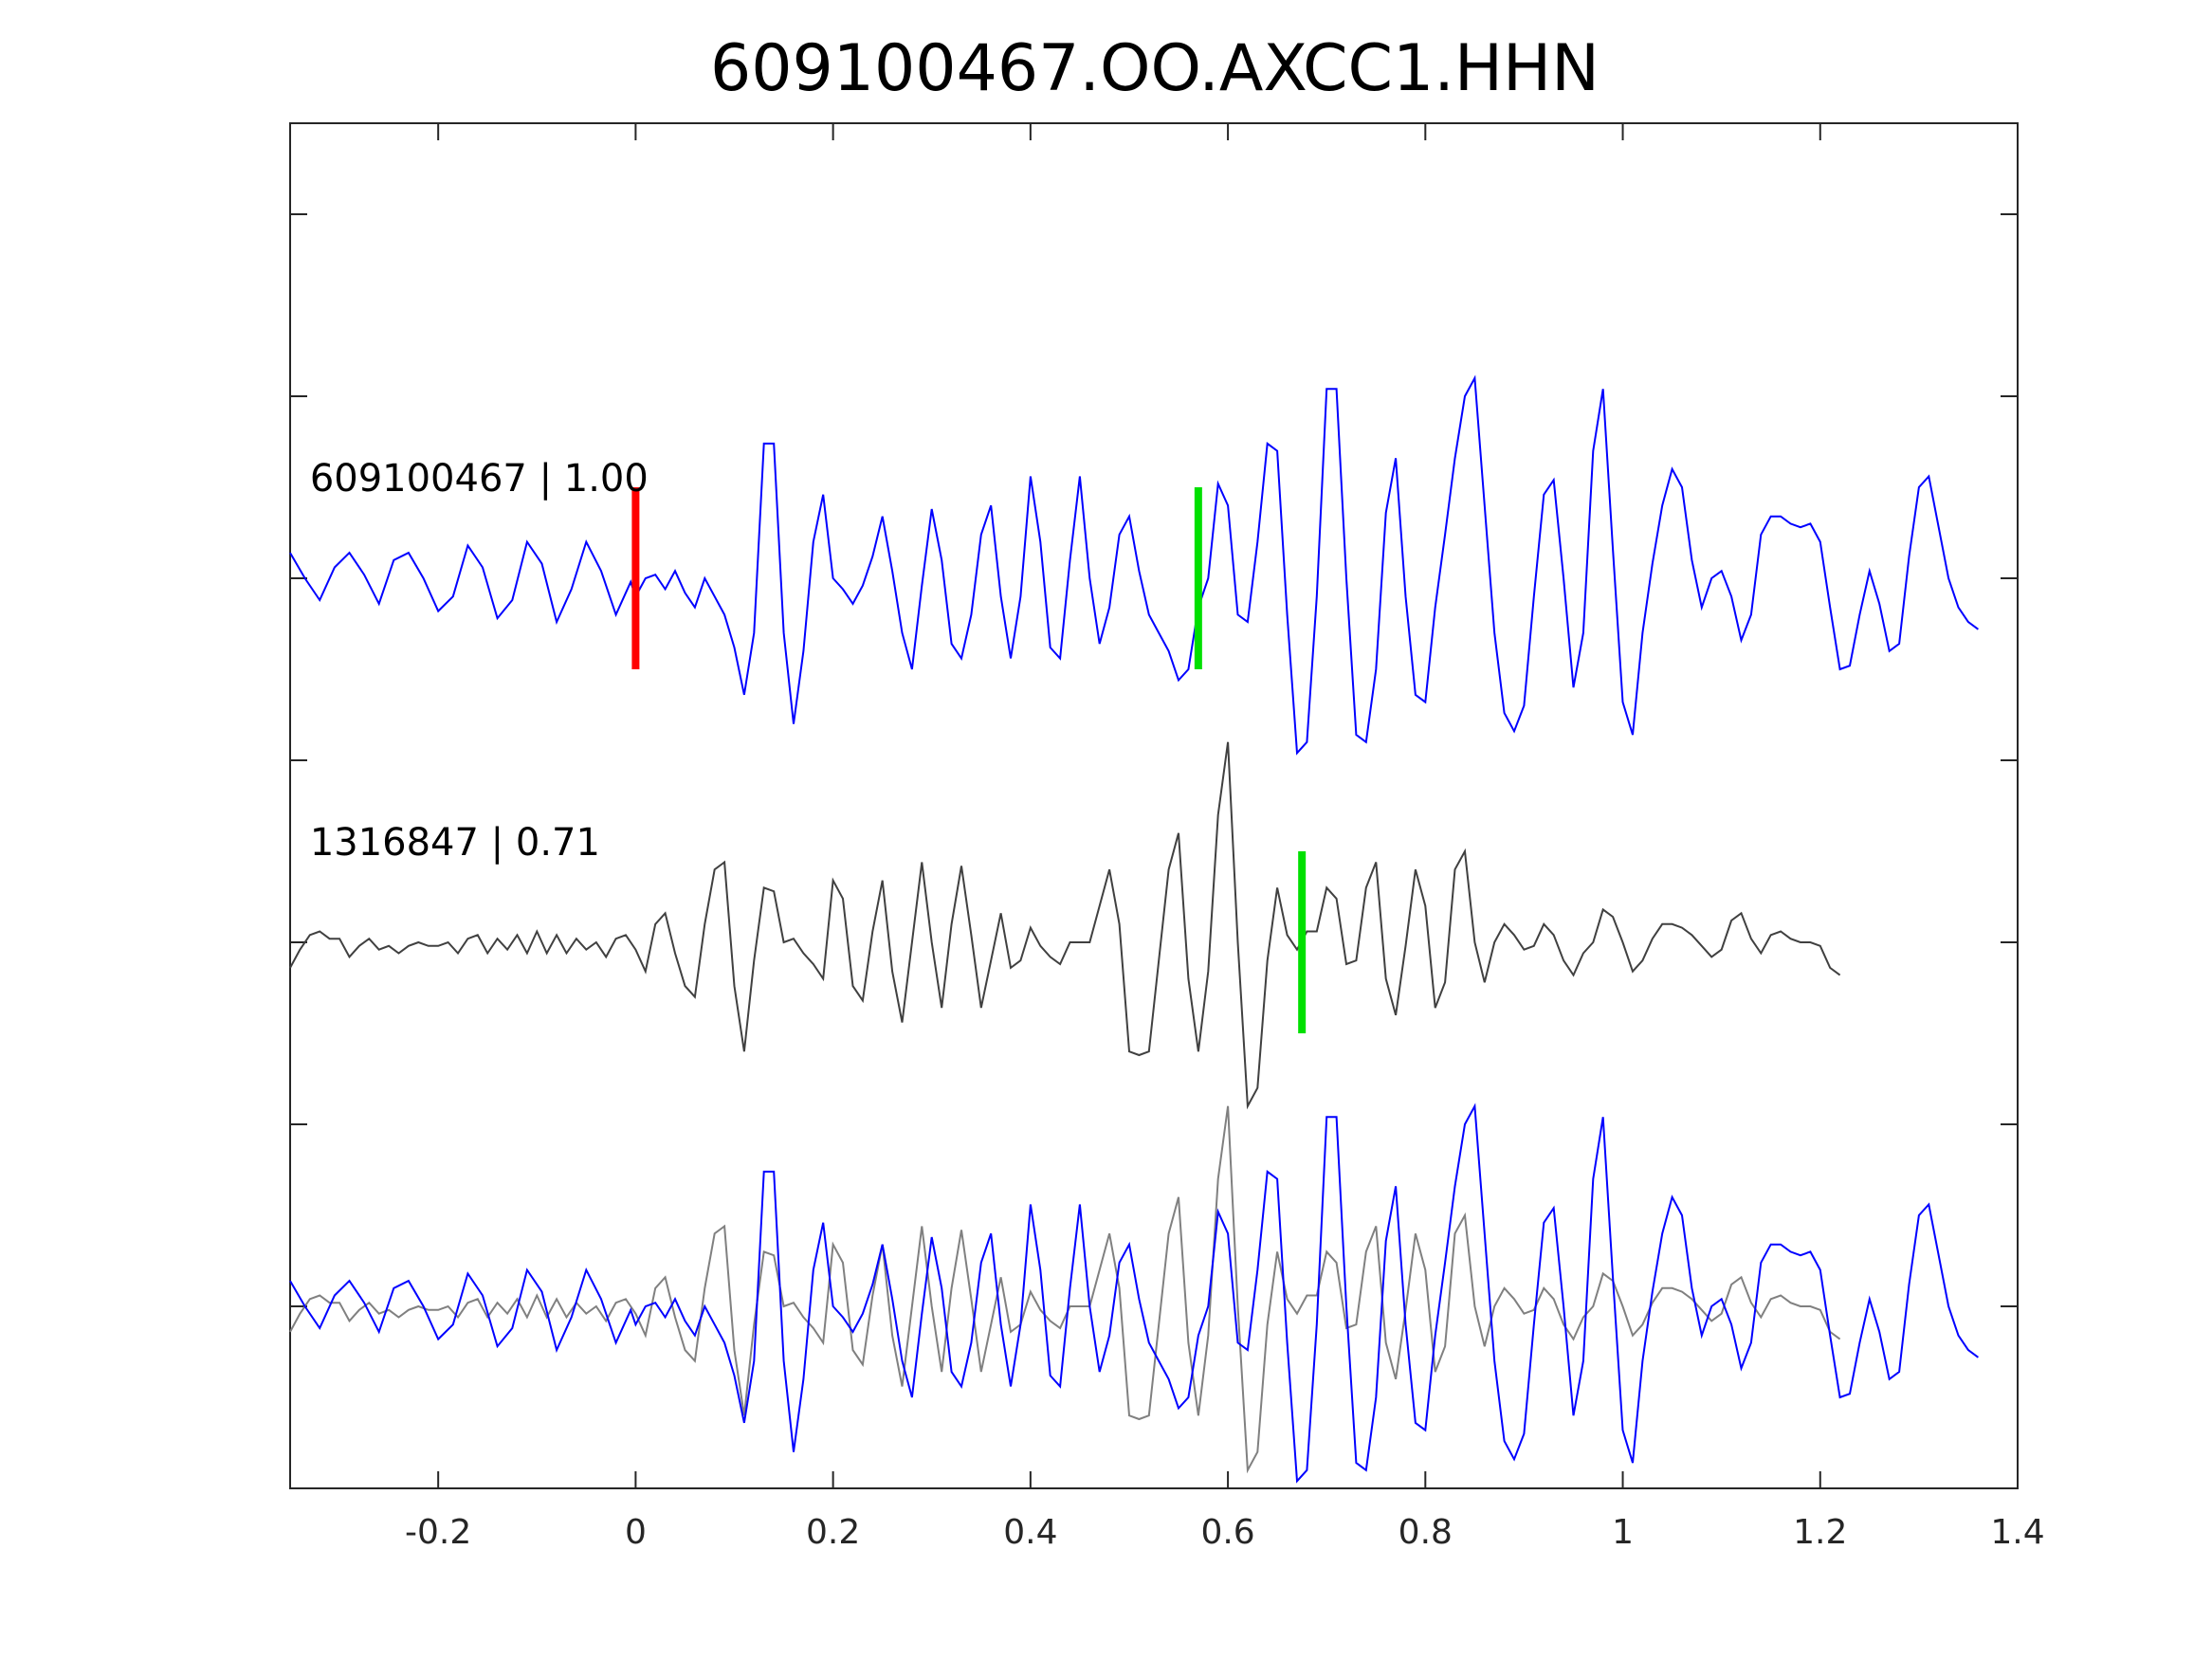 The image size is (2212, 1659). I want to click on x-tick-label: -0.2, so click(438, 1532).